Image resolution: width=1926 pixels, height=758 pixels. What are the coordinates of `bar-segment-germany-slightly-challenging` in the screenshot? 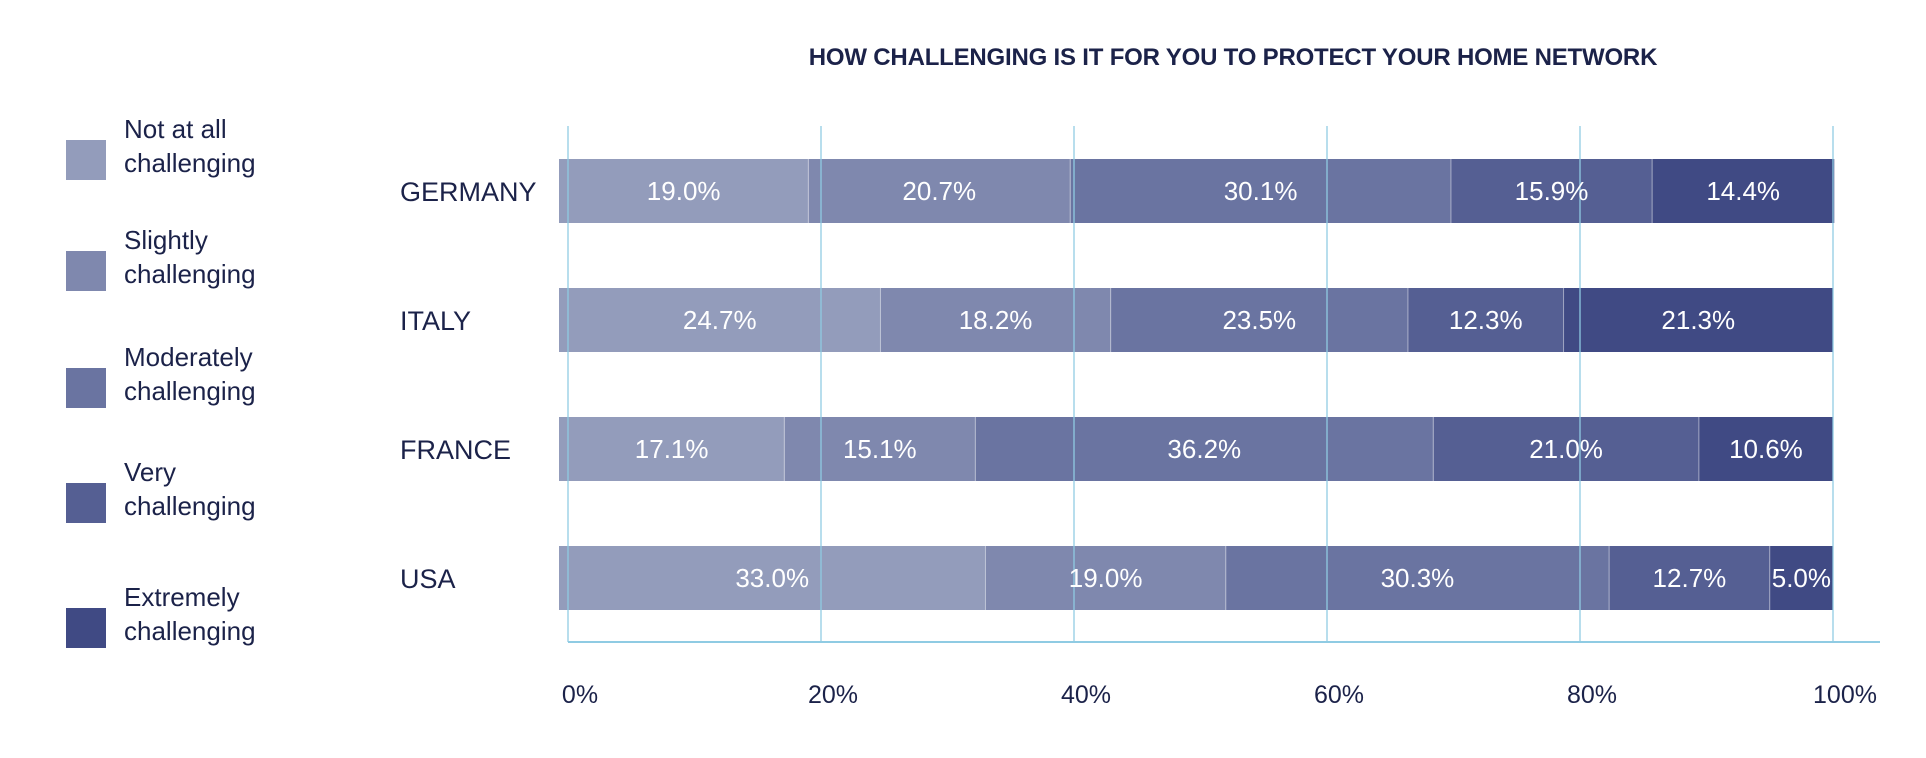 It's located at (939, 191).